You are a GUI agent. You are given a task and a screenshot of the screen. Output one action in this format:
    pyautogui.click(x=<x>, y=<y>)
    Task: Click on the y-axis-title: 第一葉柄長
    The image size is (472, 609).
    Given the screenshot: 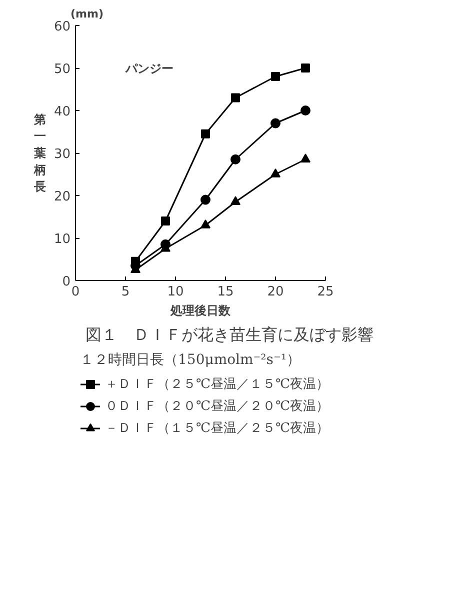 What is the action you would take?
    pyautogui.click(x=39, y=153)
    